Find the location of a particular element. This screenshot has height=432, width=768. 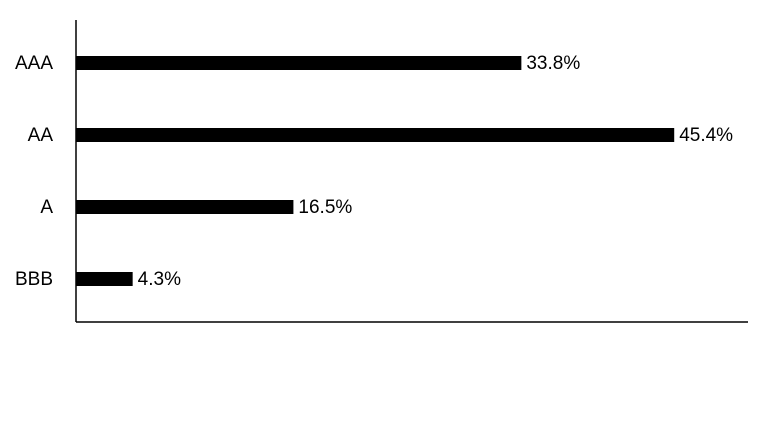

value-label: 16.5% is located at coordinates (325, 207).